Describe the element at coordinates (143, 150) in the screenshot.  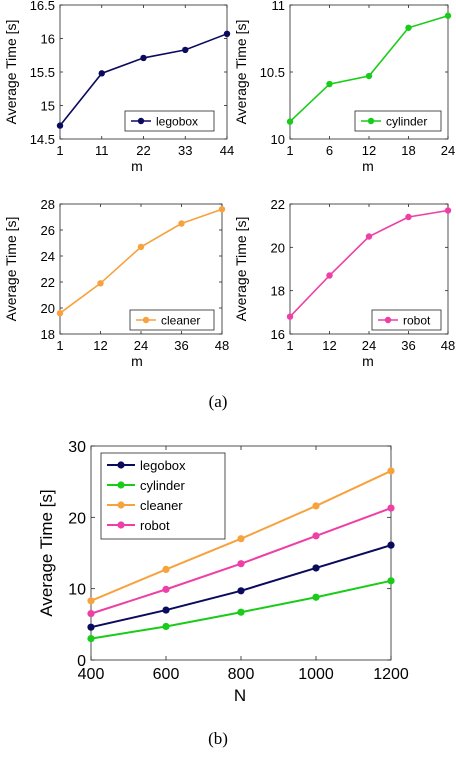
I see `x-tick-label: 22` at that location.